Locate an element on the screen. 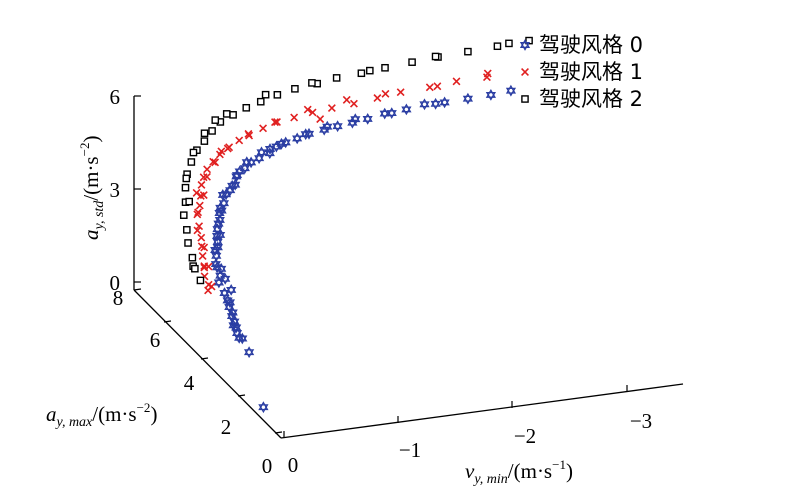 The height and width of the screenshot is (494, 800). legend-hexagram-icon is located at coordinates (525, 45).